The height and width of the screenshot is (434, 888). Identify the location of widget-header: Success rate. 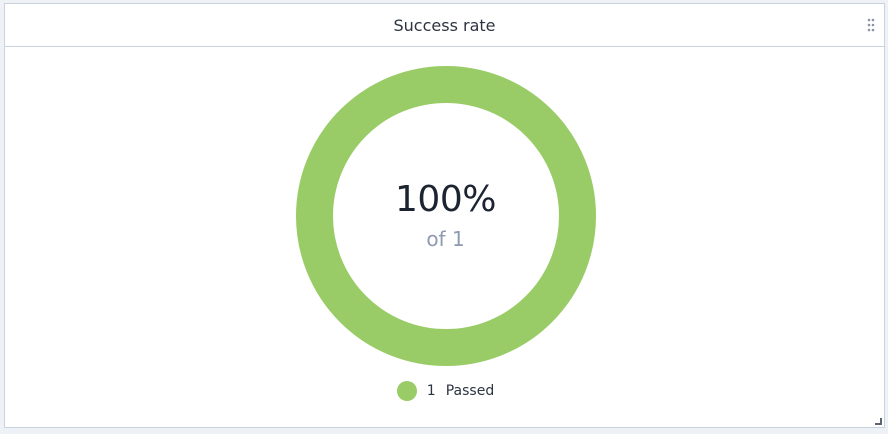
(444, 25).